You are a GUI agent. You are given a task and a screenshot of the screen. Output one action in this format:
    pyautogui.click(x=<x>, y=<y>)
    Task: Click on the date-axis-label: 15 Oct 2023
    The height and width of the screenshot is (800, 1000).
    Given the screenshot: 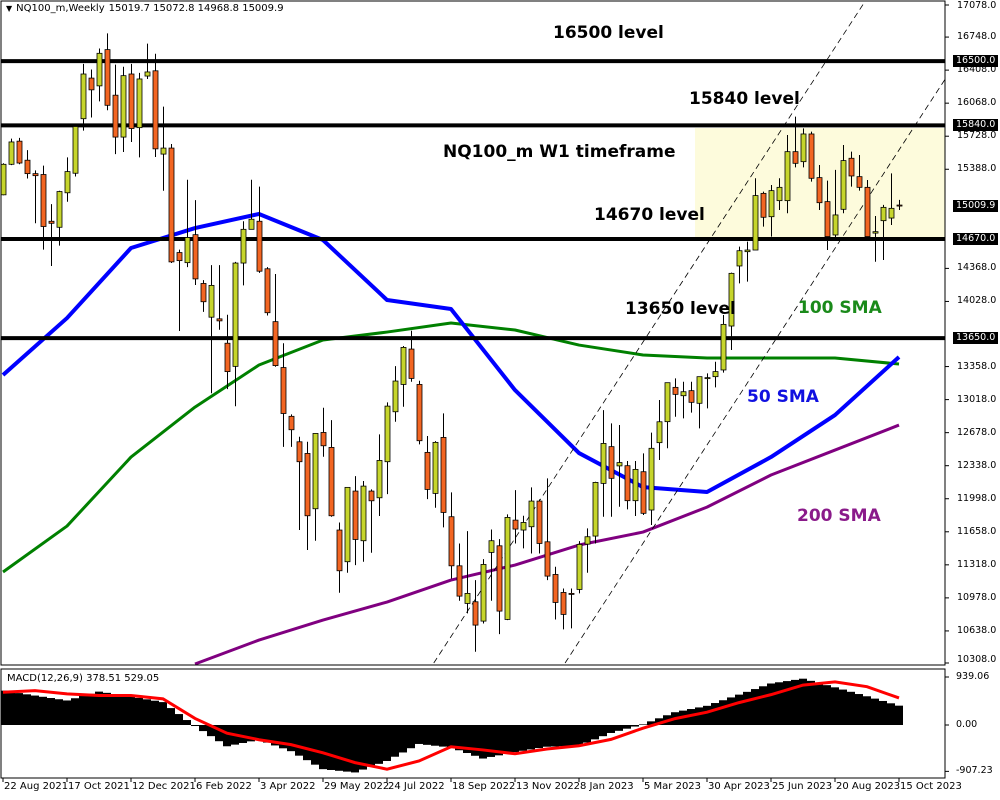 What is the action you would take?
    pyautogui.click(x=931, y=786)
    